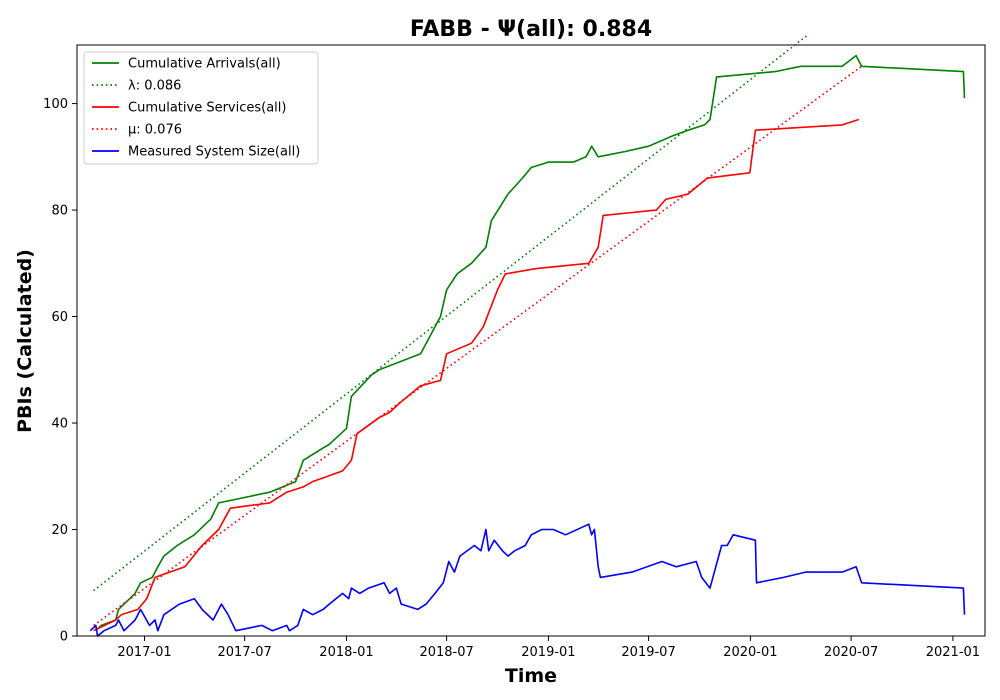 This screenshot has height=700, width=1000. I want to click on x-tick-label-1: 2017-07, so click(244, 652).